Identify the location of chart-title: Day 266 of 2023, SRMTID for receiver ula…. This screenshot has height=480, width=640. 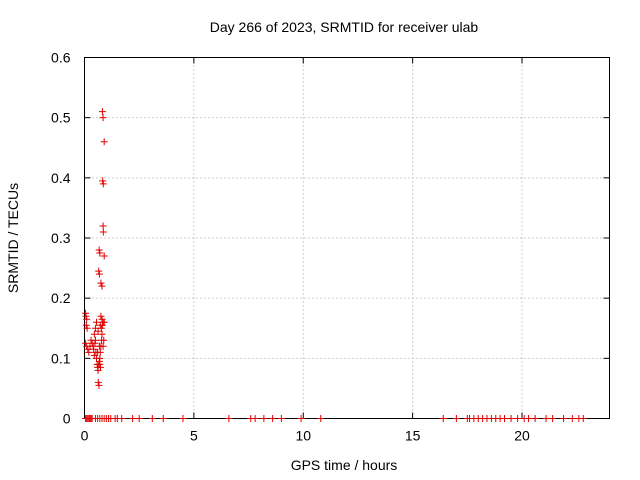
(344, 27).